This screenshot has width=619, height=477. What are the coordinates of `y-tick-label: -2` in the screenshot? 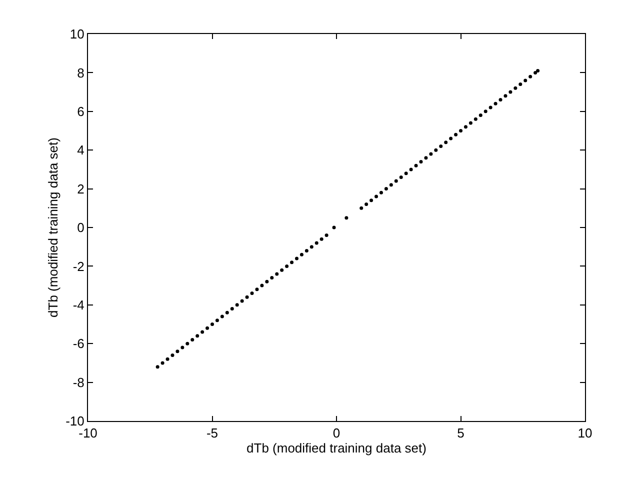 It's located at (78, 266).